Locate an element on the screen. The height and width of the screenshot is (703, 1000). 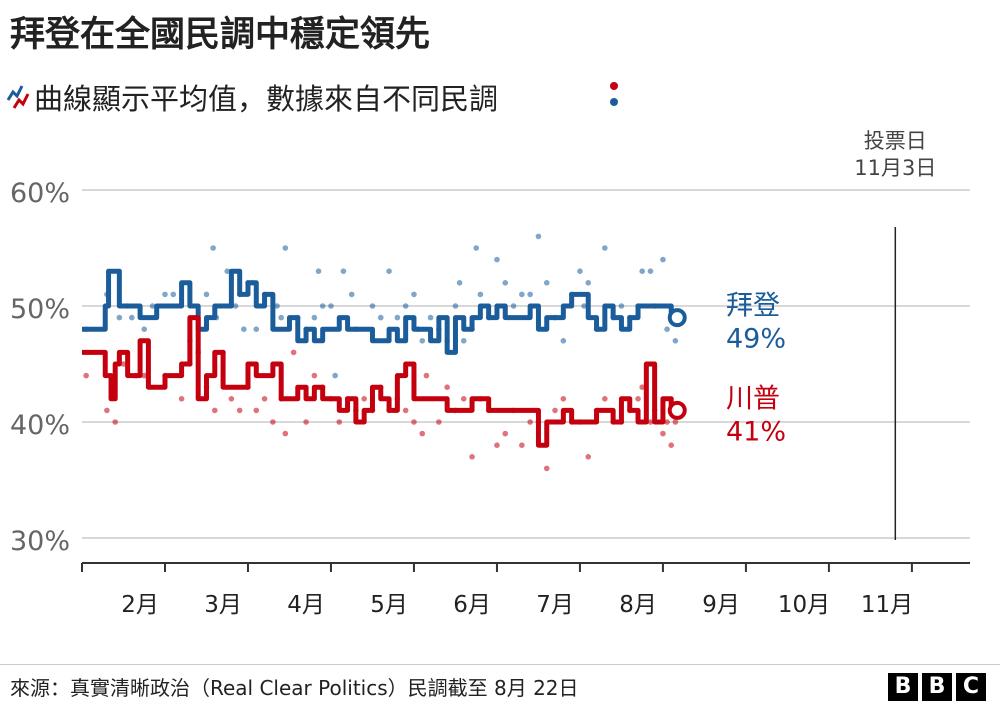
election-day-label: 投票日 is located at coordinates (895, 141).